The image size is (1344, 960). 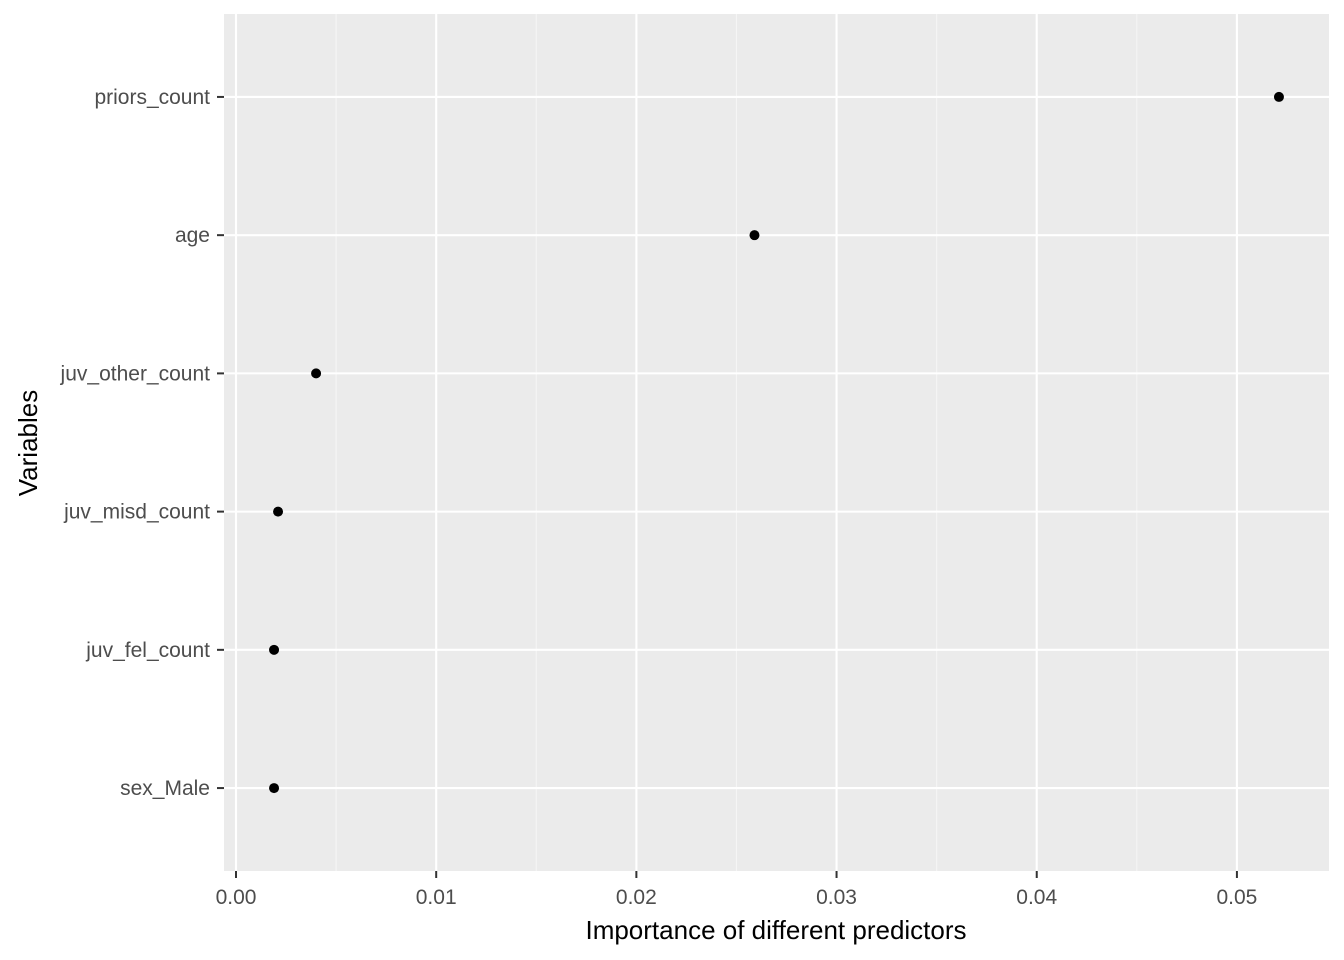 I want to click on x-tick-label: 0.04, so click(x=1036, y=897).